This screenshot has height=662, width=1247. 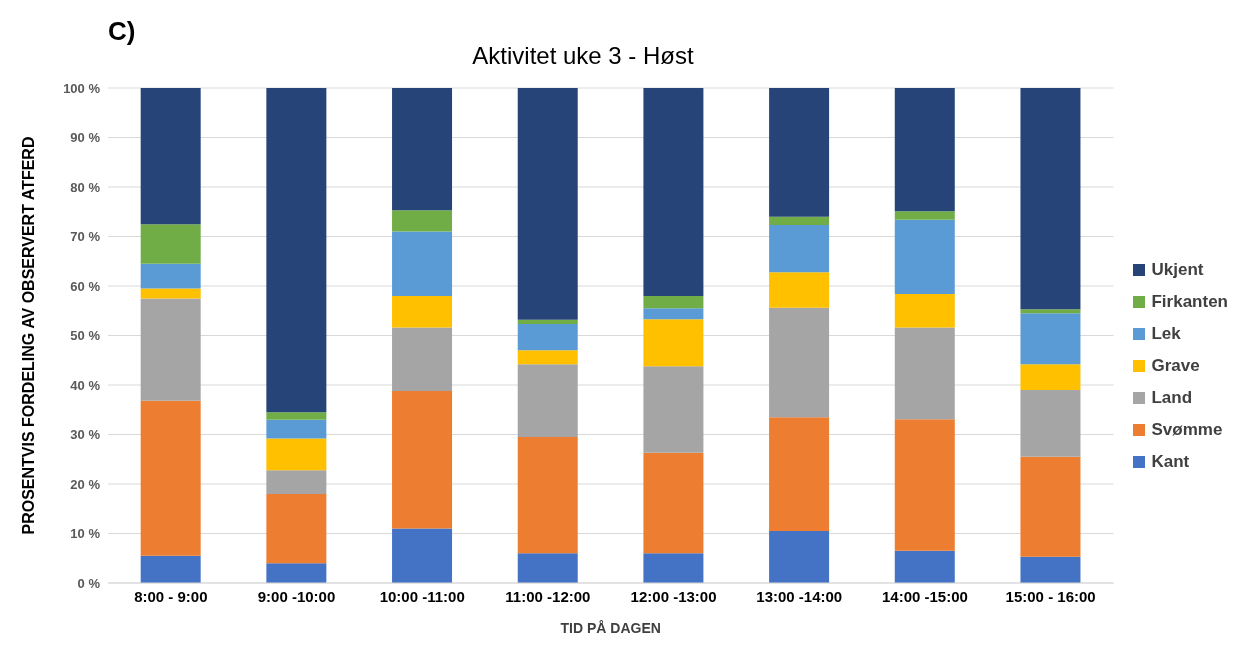 What do you see at coordinates (122, 31) in the screenshot?
I see `text: C)` at bounding box center [122, 31].